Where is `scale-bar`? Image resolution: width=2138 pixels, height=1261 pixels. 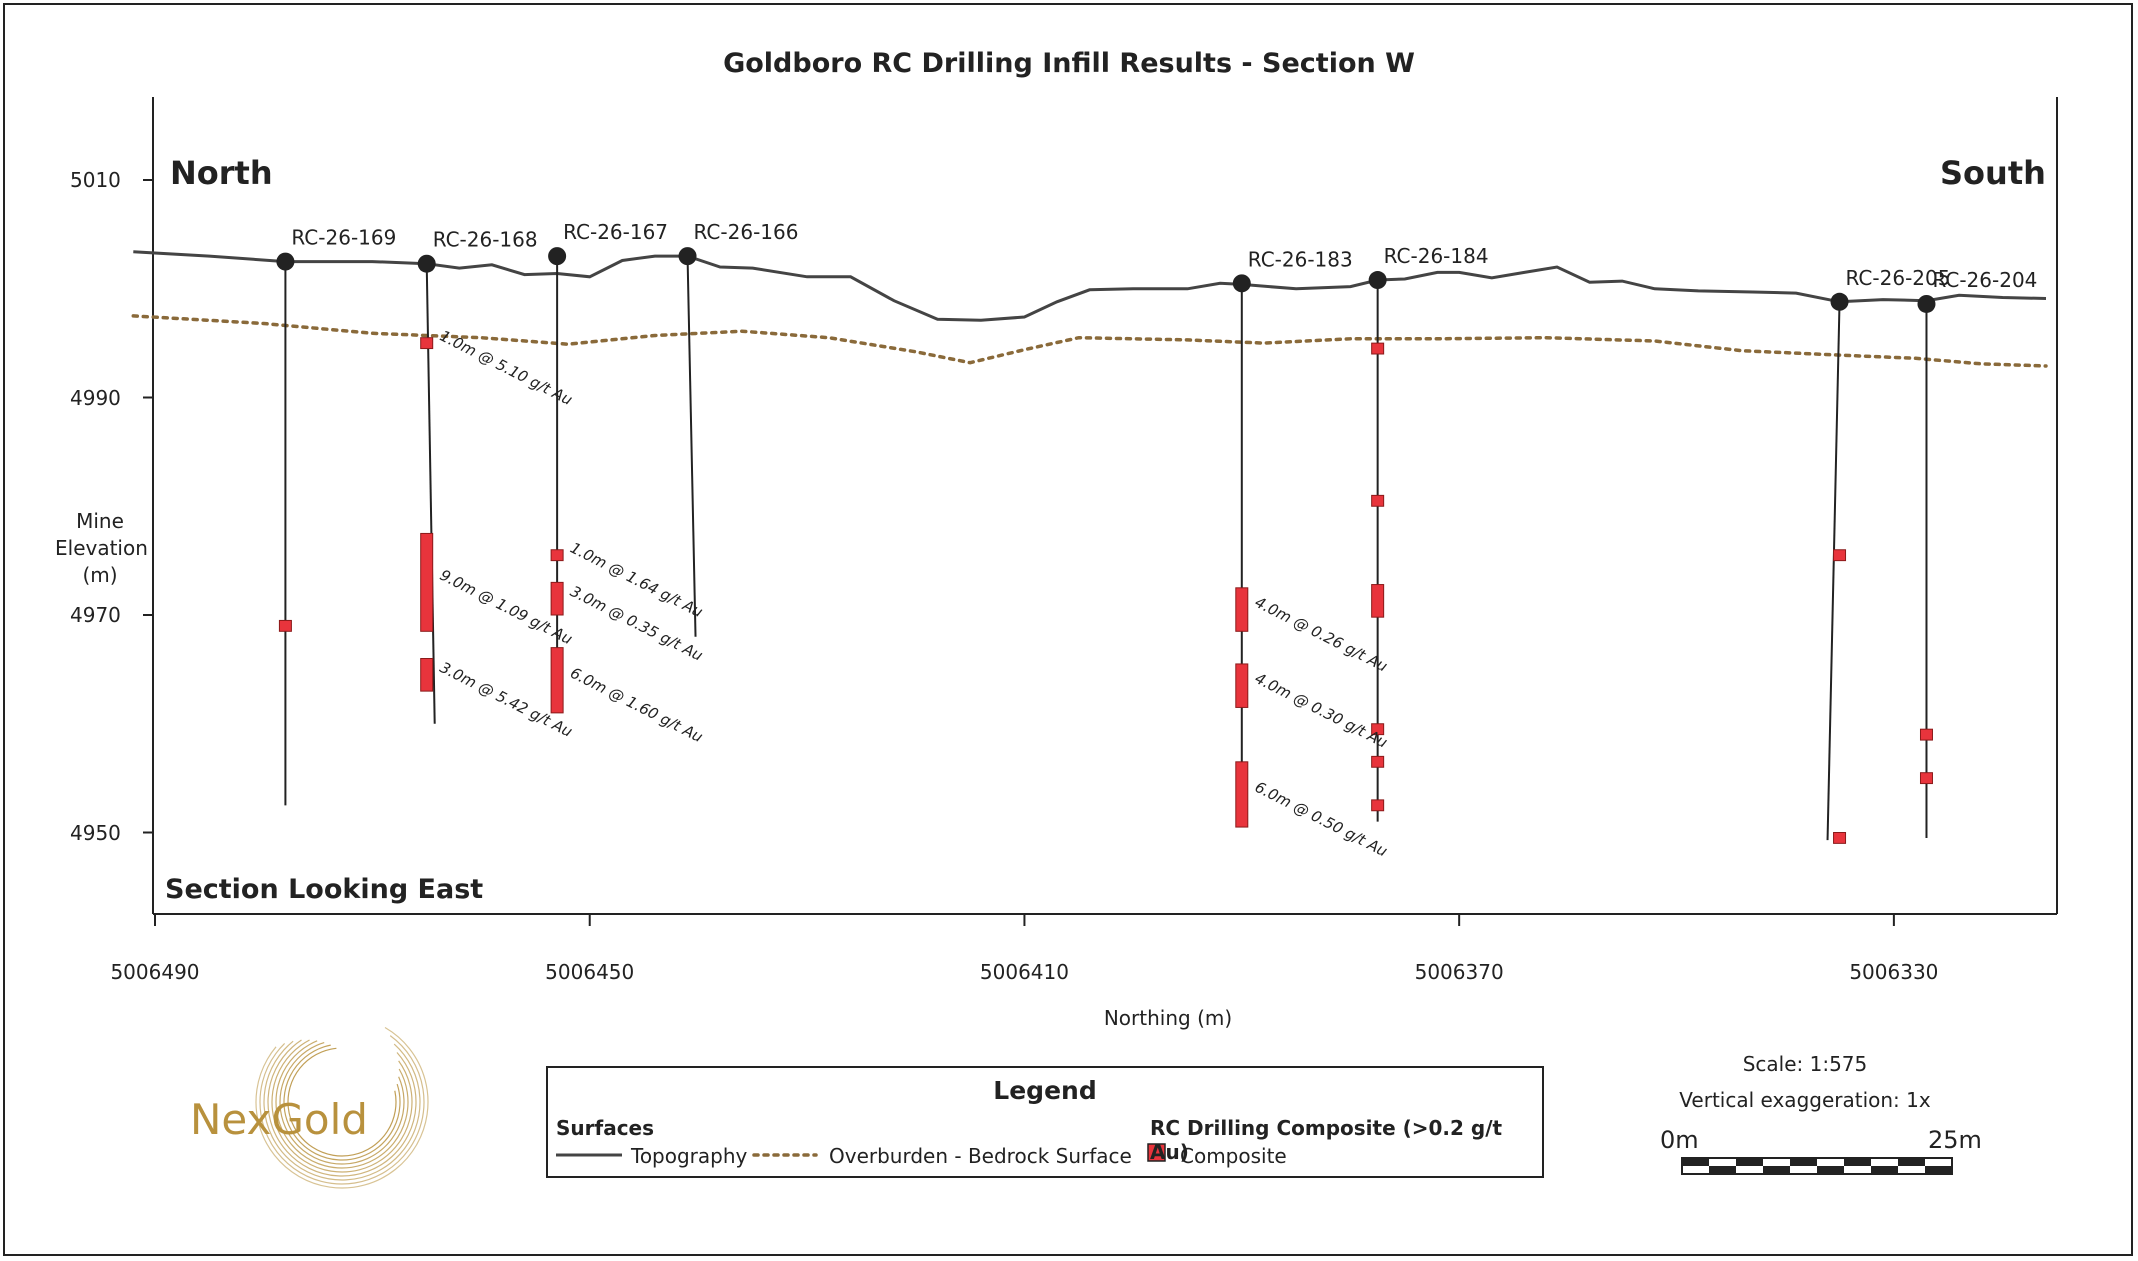
scale-bar is located at coordinates (1817, 1166).